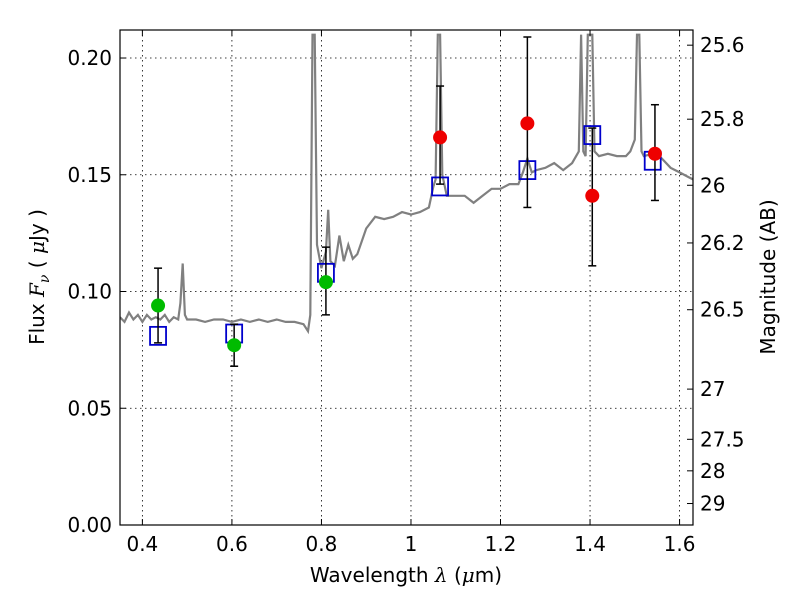  I want to click on x-tick-label: 1.4, so click(590, 544).